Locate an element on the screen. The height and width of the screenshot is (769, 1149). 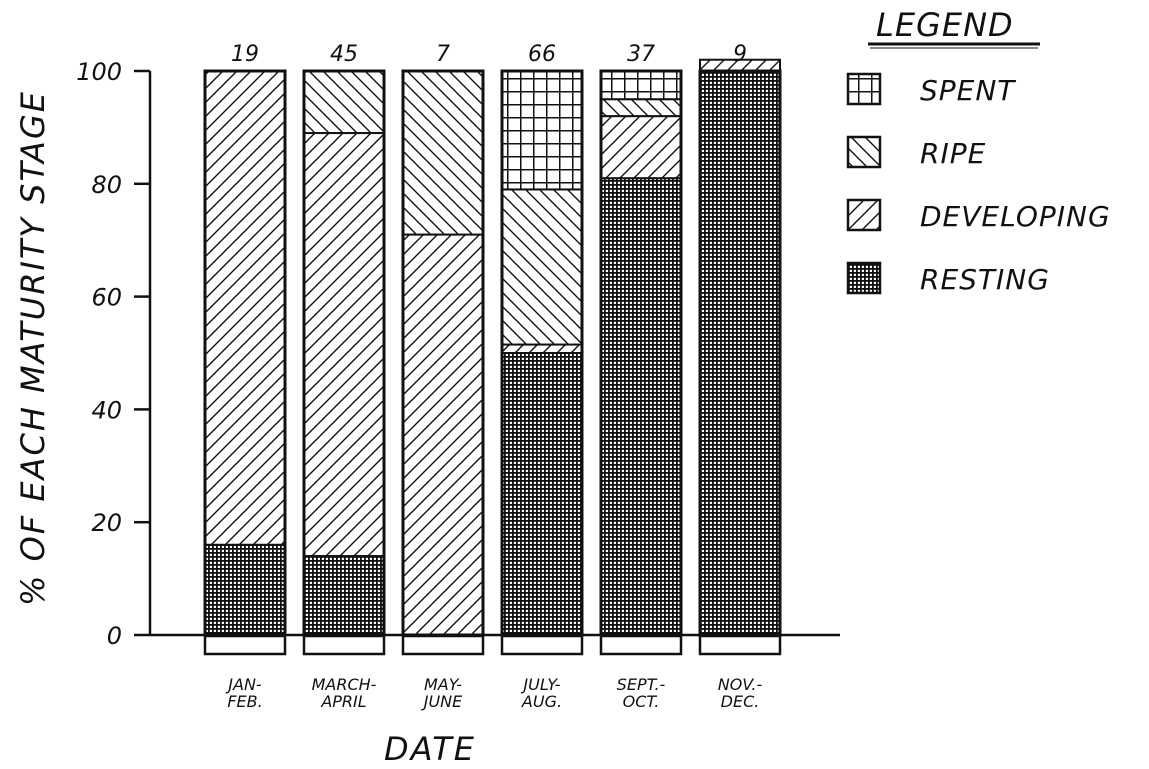
legend-item-spent: SPENT is located at coordinates (931, 89).